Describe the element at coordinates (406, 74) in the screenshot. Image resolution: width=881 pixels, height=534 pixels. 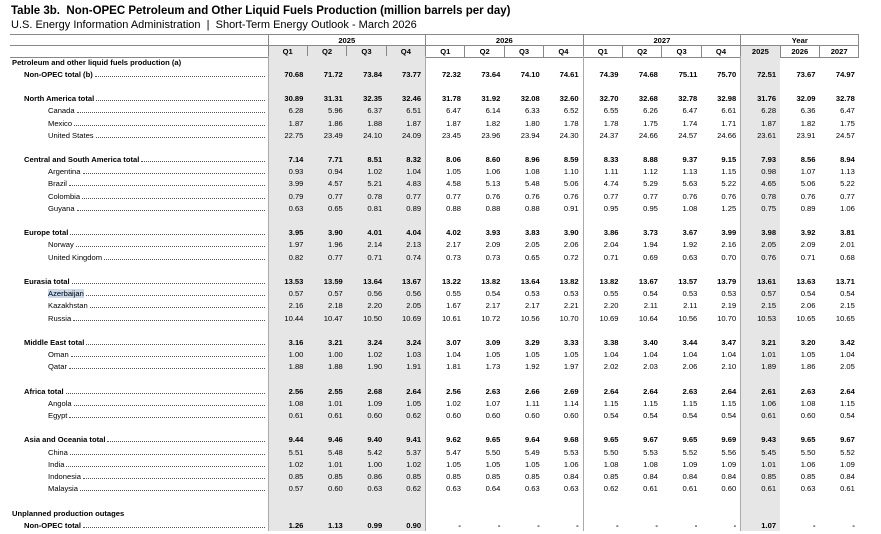
I see `value-cell: 73.77` at that location.